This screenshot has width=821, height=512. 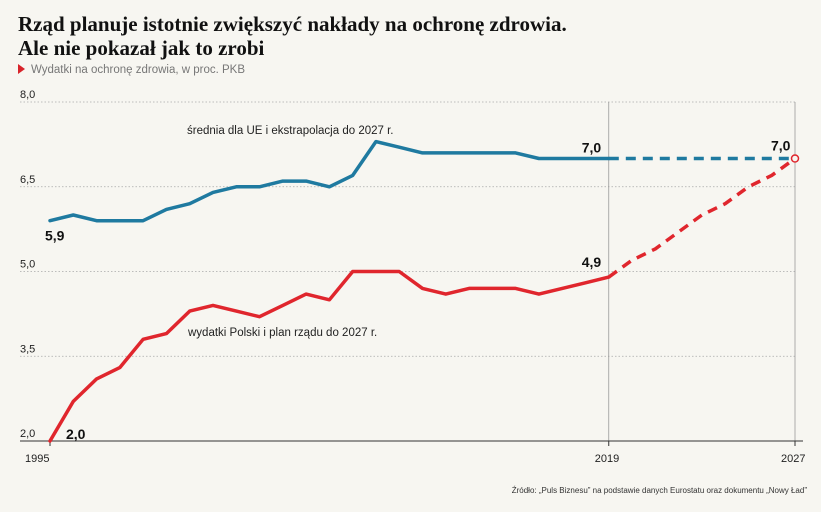 What do you see at coordinates (27, 434) in the screenshot?
I see `y-tick-label: 2,0` at bounding box center [27, 434].